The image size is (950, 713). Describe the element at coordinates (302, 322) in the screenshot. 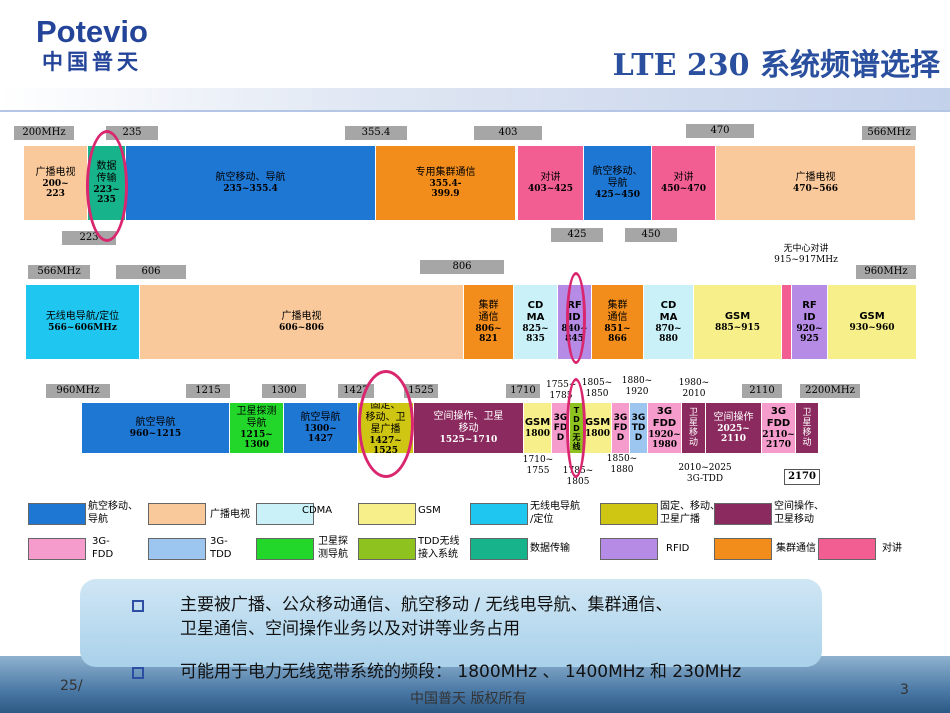

I see `segment: 广播电视 606~806` at that location.